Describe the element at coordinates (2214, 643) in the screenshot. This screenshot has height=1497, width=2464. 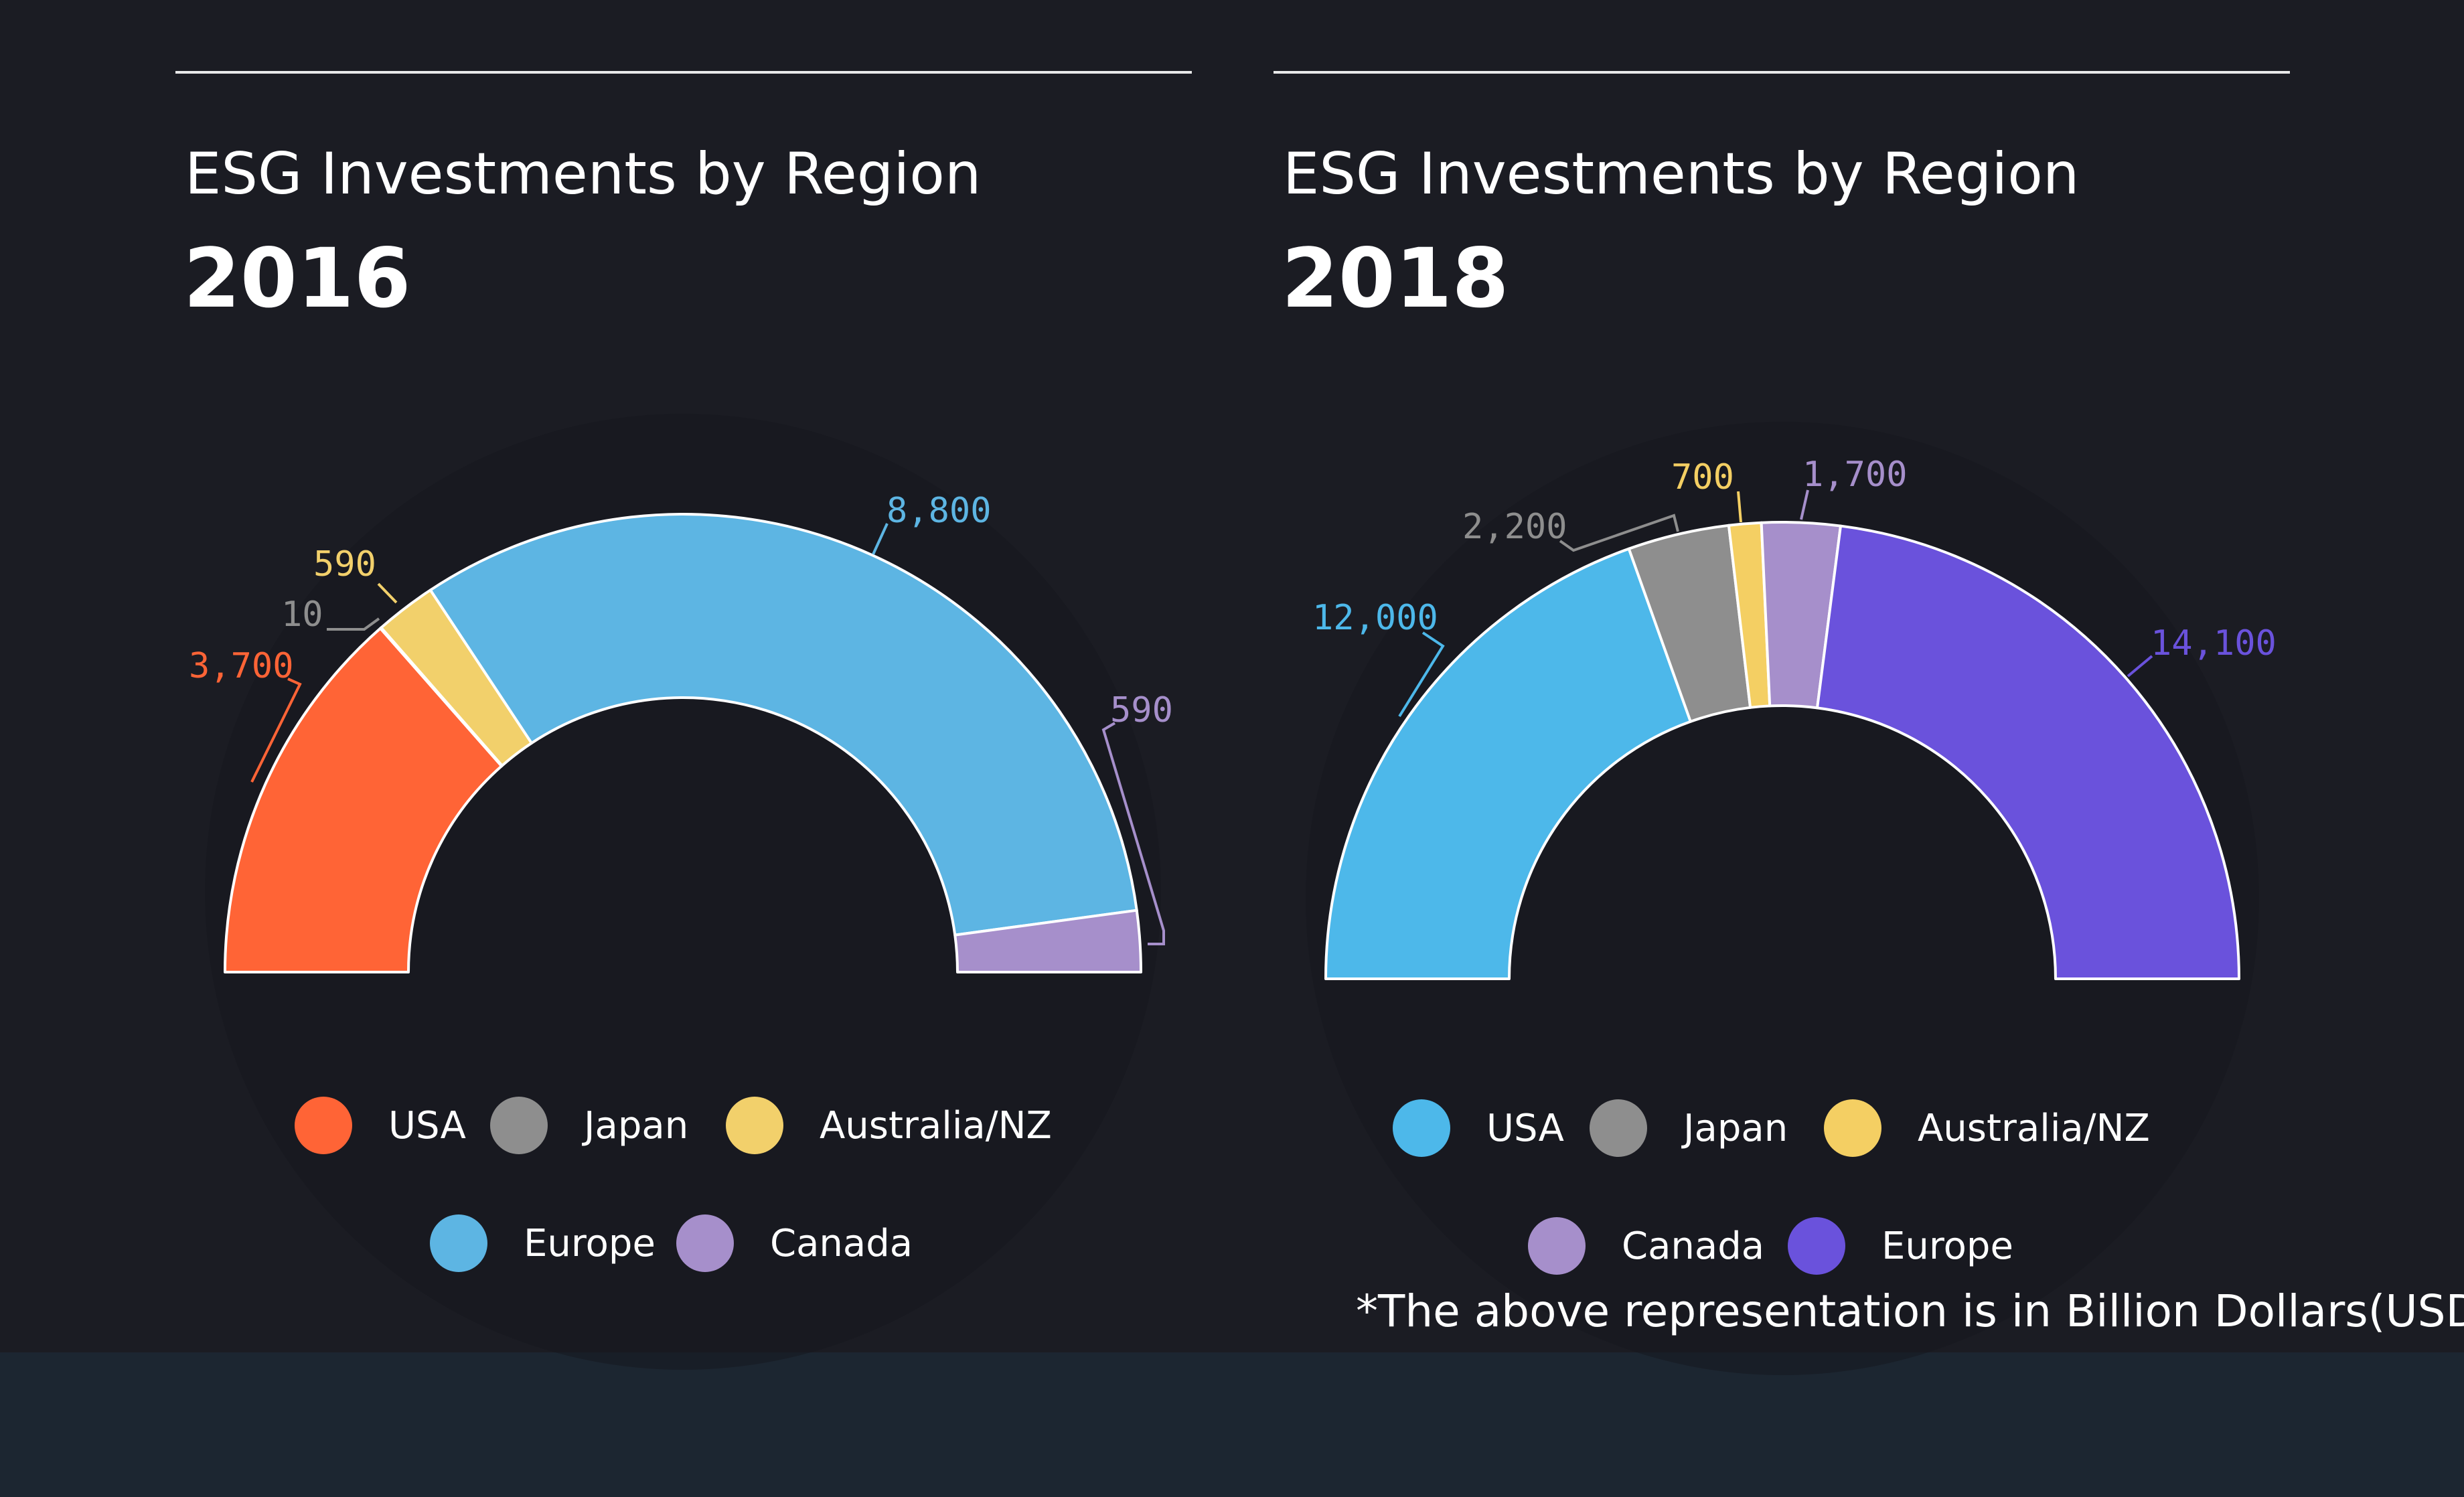
I see `data-label-europe: 14,100` at that location.